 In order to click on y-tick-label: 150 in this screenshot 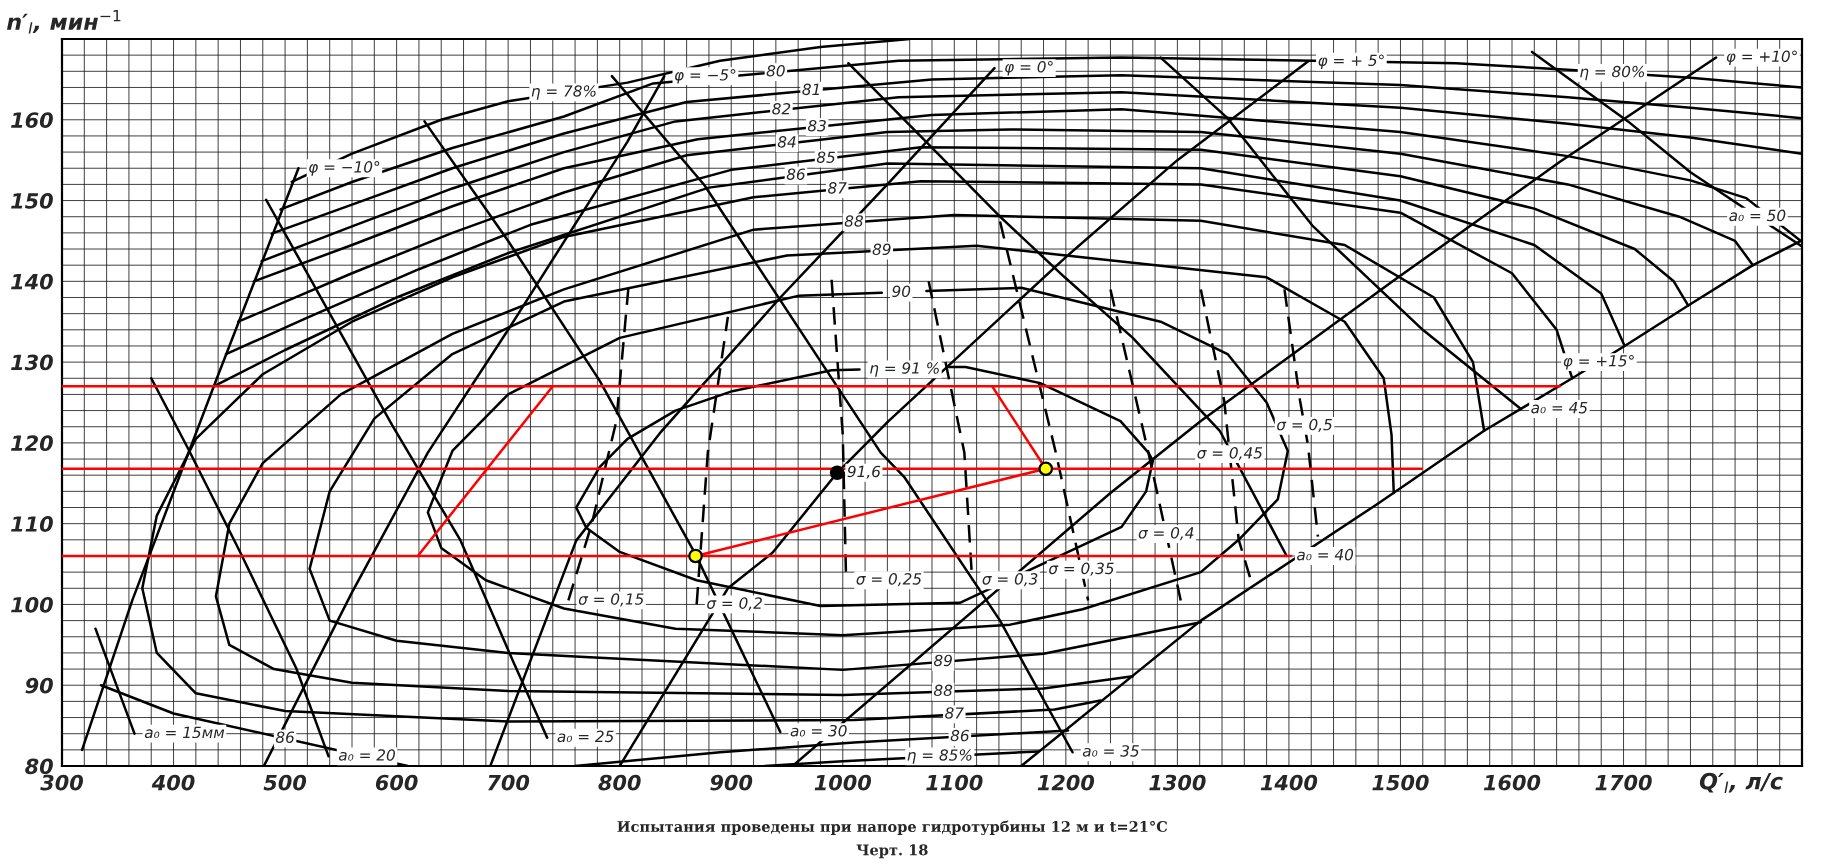, I will do `click(32, 201)`.